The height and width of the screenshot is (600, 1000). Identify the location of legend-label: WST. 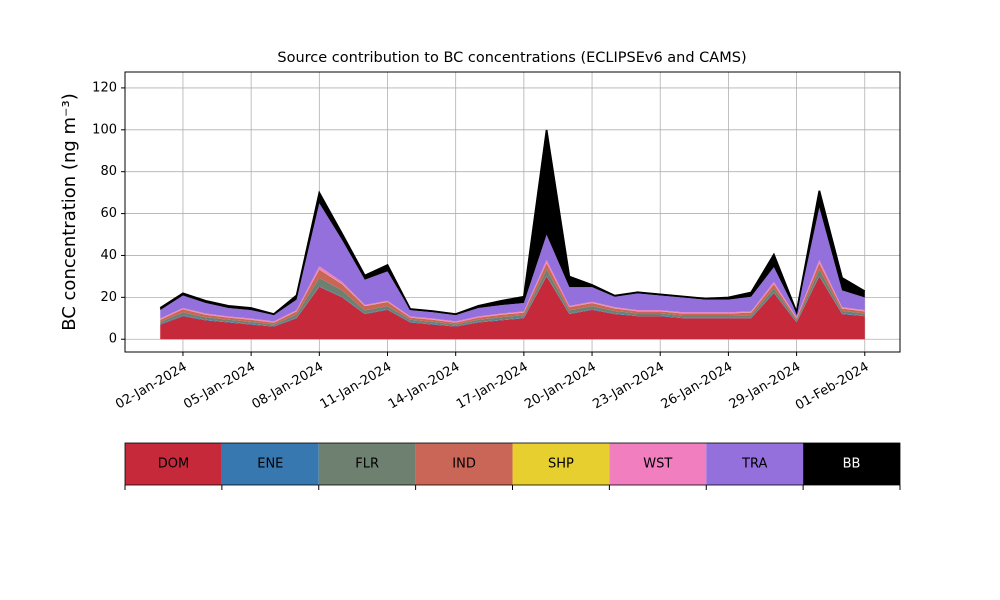
(657, 464).